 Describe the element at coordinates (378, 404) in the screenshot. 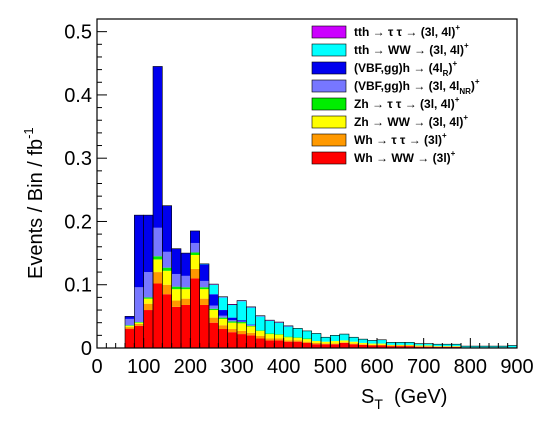

I see `x-axis-title-sub: T` at that location.